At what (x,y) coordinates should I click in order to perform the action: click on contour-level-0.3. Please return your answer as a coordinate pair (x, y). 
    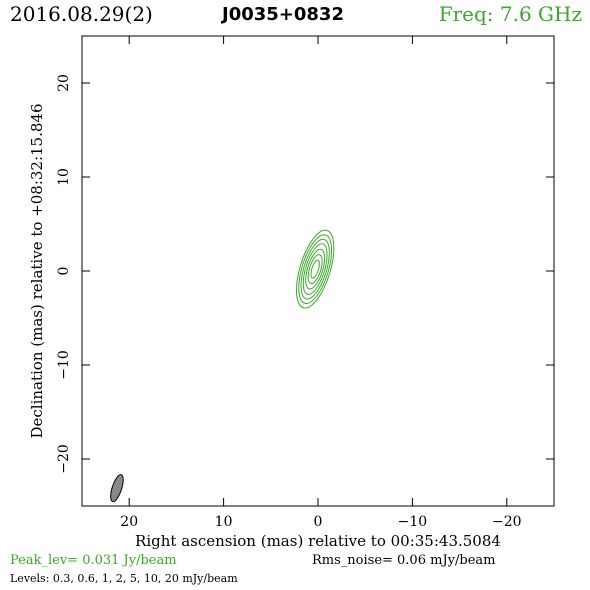
    Looking at the image, I should click on (315, 269).